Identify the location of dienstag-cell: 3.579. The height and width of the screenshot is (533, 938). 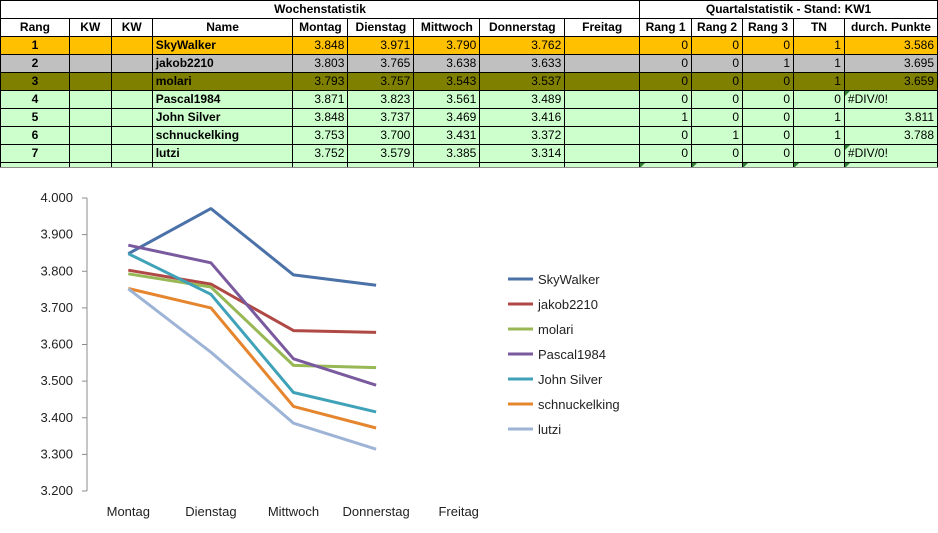
(381, 153).